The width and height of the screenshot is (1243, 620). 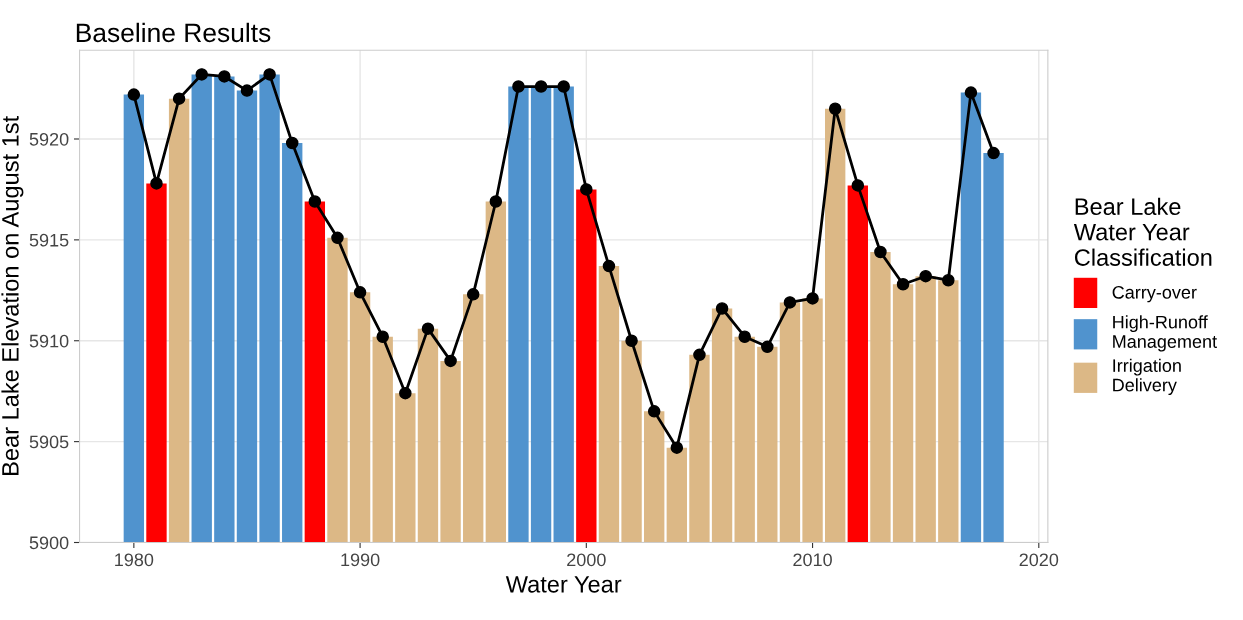 What do you see at coordinates (586, 560) in the screenshot?
I see `x-tick-label: 2000` at bounding box center [586, 560].